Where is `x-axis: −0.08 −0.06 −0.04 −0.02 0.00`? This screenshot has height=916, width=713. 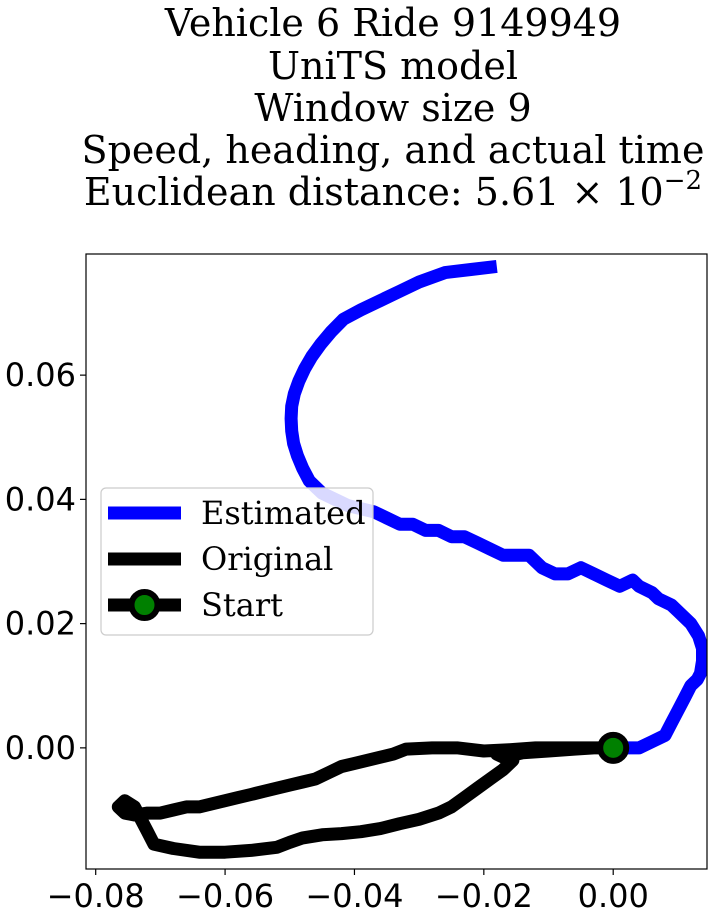 x-axis: −0.08 −0.06 −0.04 −0.02 0.00 is located at coordinates (348, 892).